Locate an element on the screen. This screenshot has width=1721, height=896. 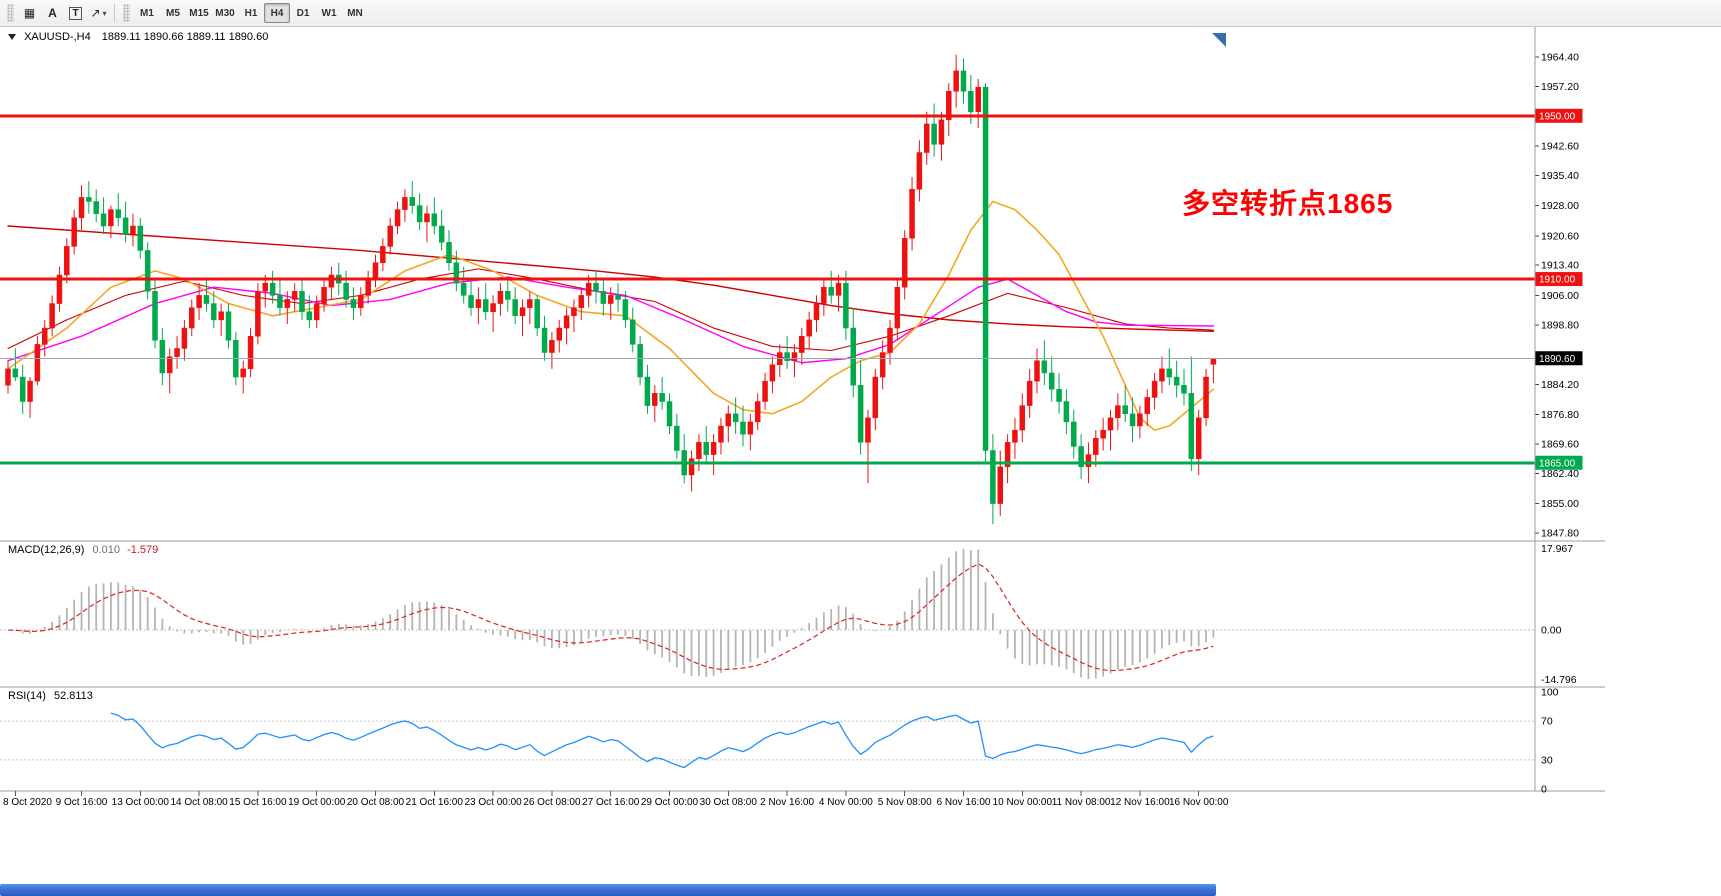
timeframe-button-mn: MN is located at coordinates (355, 13).